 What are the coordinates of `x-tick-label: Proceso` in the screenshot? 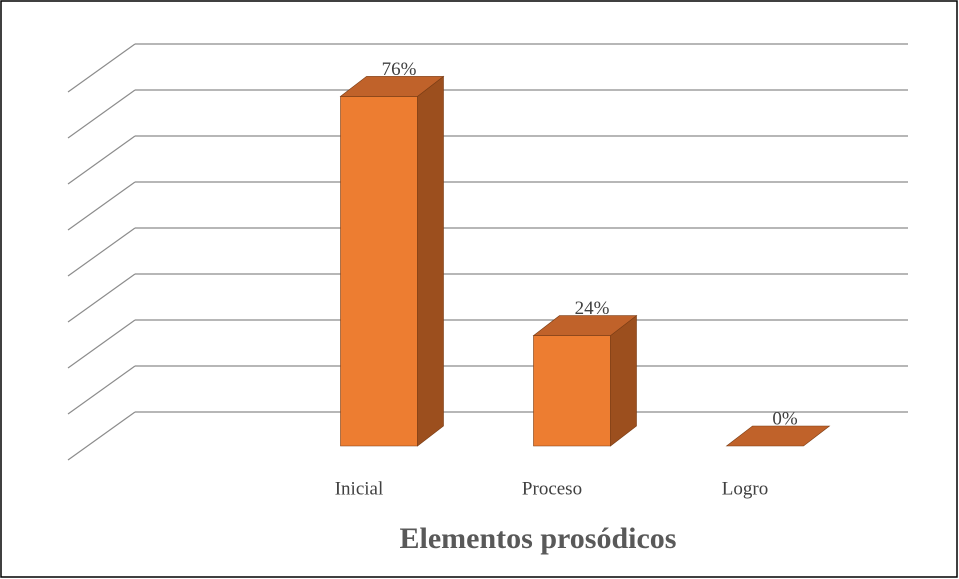 It's located at (552, 488).